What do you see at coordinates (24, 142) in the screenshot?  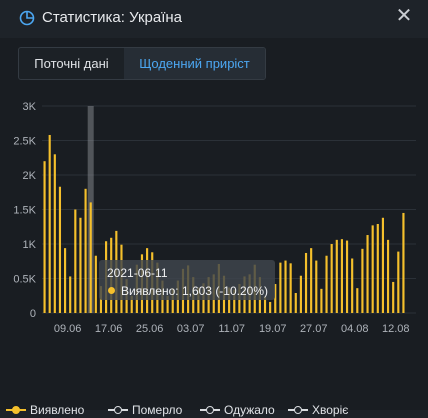 I see `y-tick-label: 2.5K` at bounding box center [24, 142].